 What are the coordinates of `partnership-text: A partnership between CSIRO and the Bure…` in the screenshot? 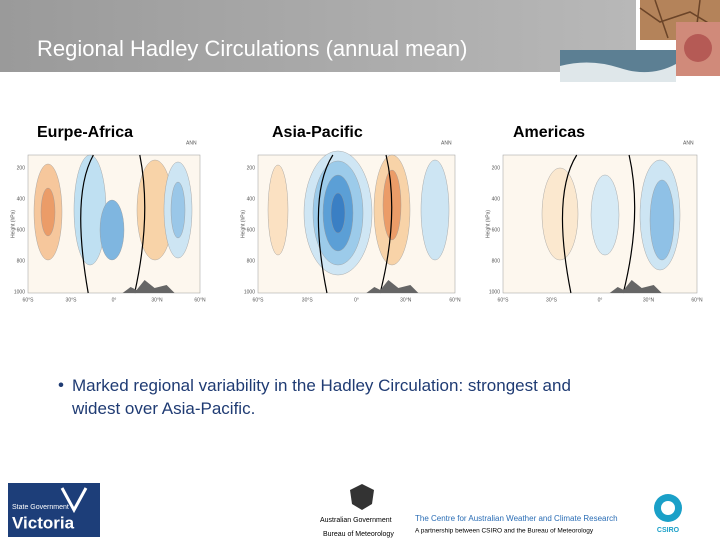 It's located at (504, 531).